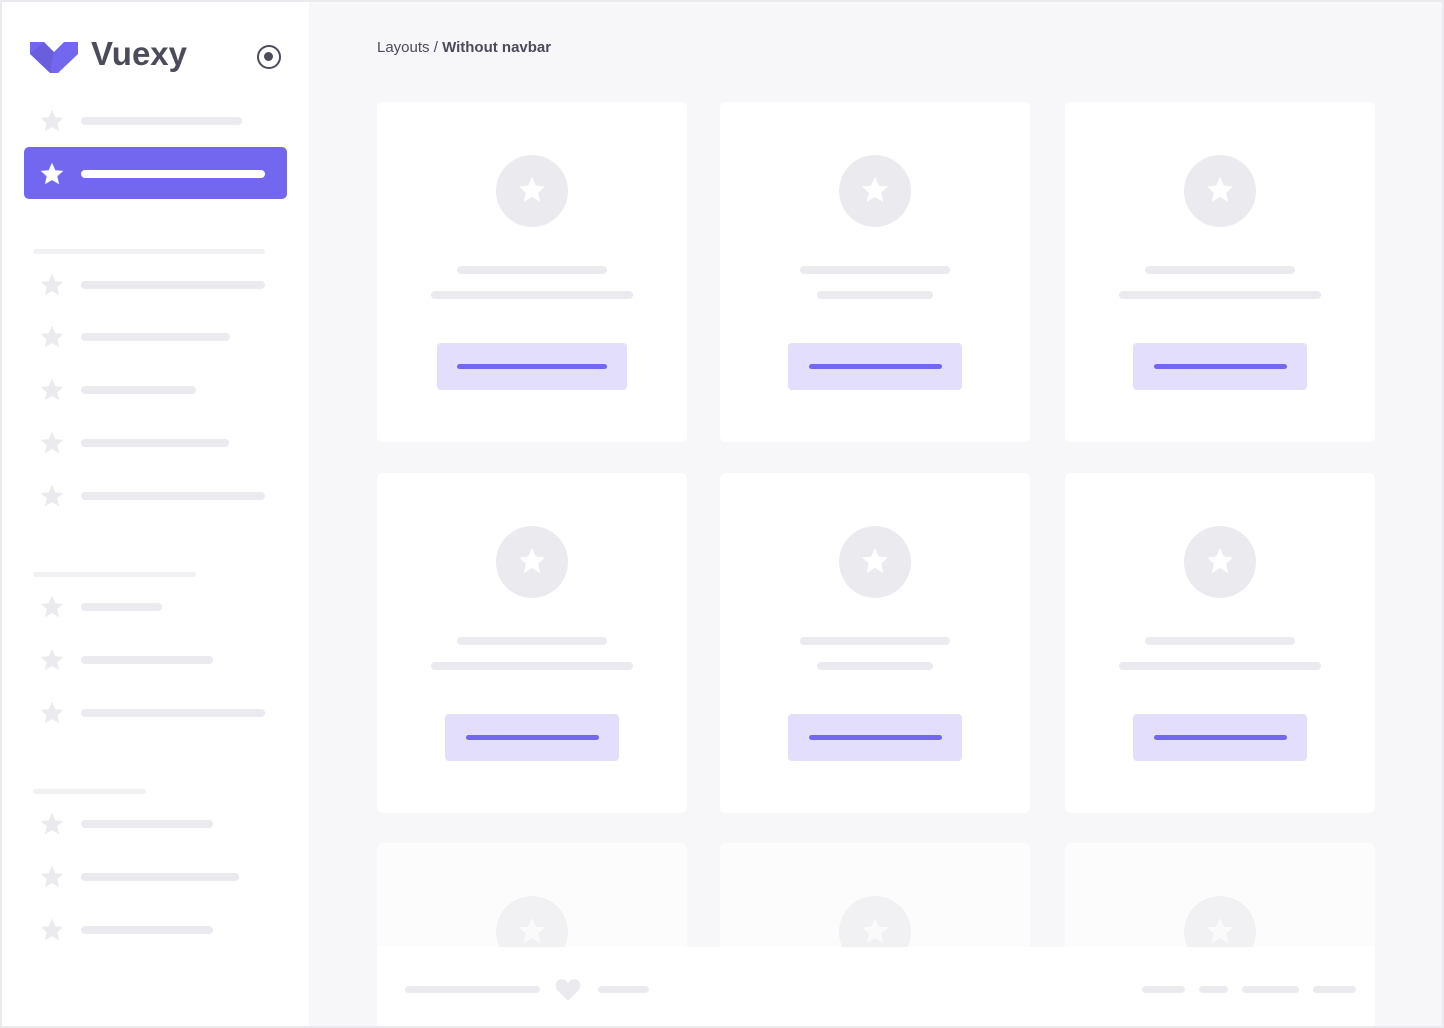  I want to click on radio-circle-icon, so click(269, 57).